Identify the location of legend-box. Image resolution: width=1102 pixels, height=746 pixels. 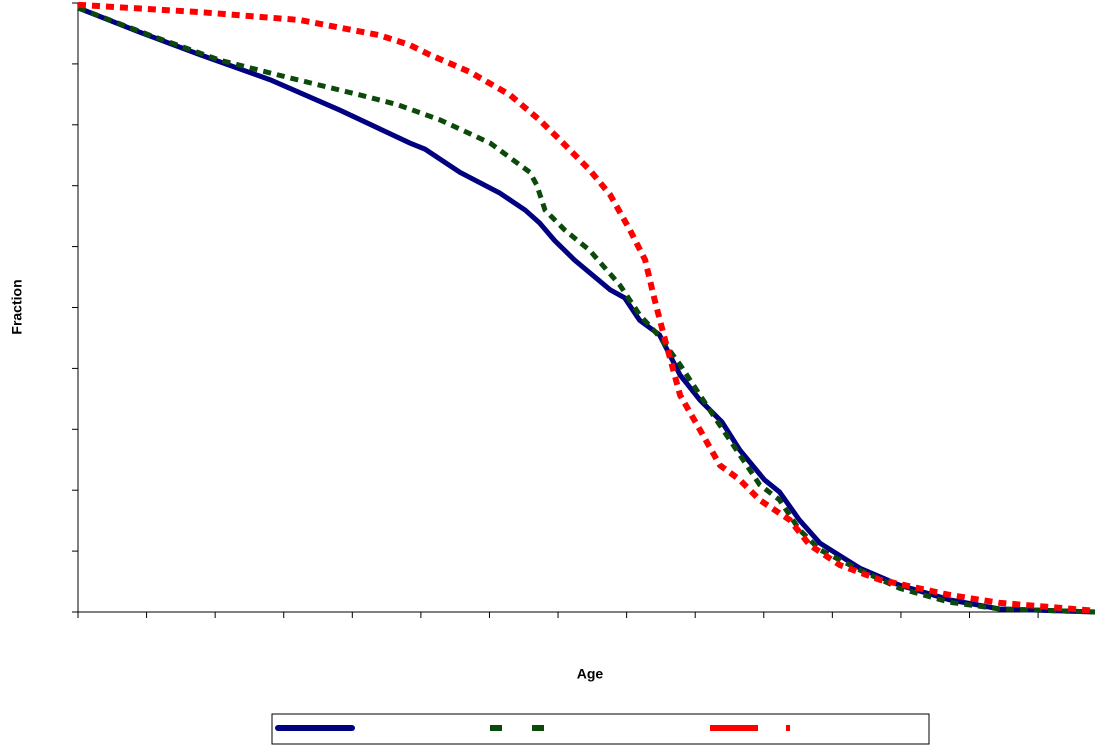
(600, 729).